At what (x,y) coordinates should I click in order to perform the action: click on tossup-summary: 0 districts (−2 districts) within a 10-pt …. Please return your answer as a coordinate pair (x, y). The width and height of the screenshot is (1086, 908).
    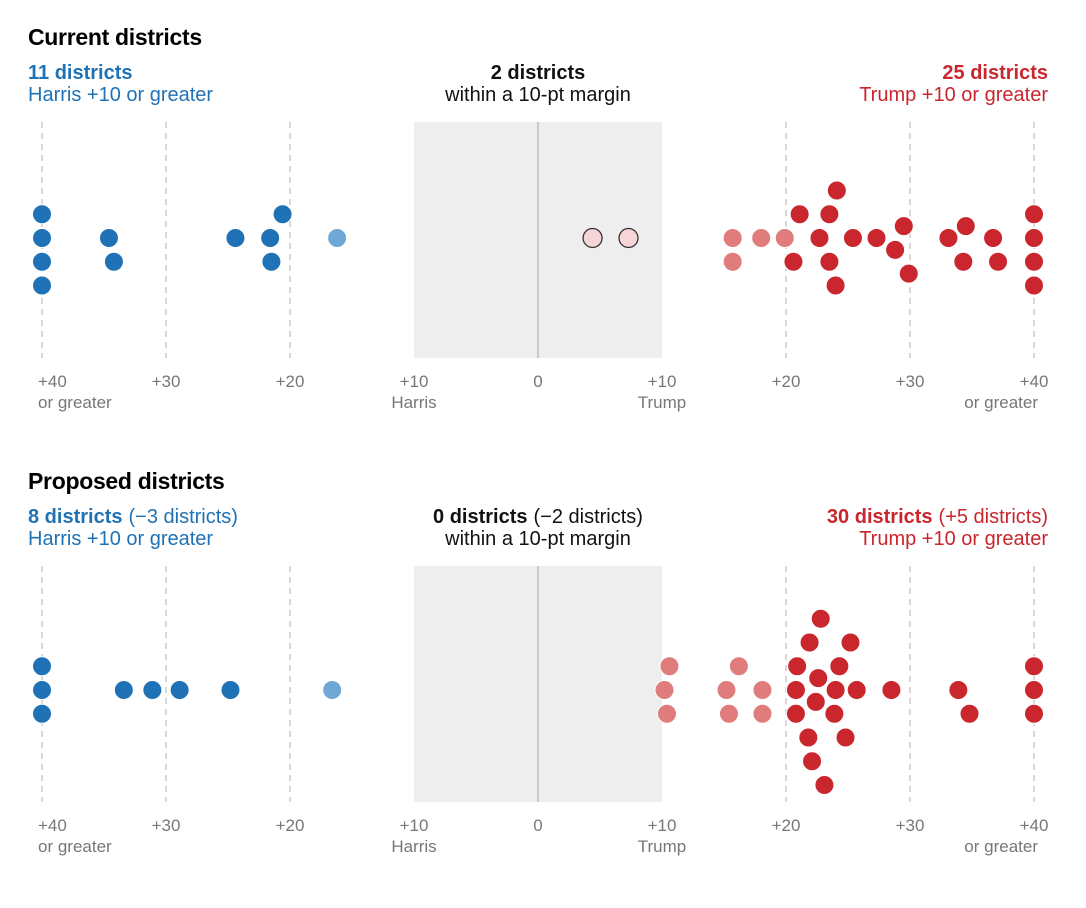
    Looking at the image, I should click on (538, 528).